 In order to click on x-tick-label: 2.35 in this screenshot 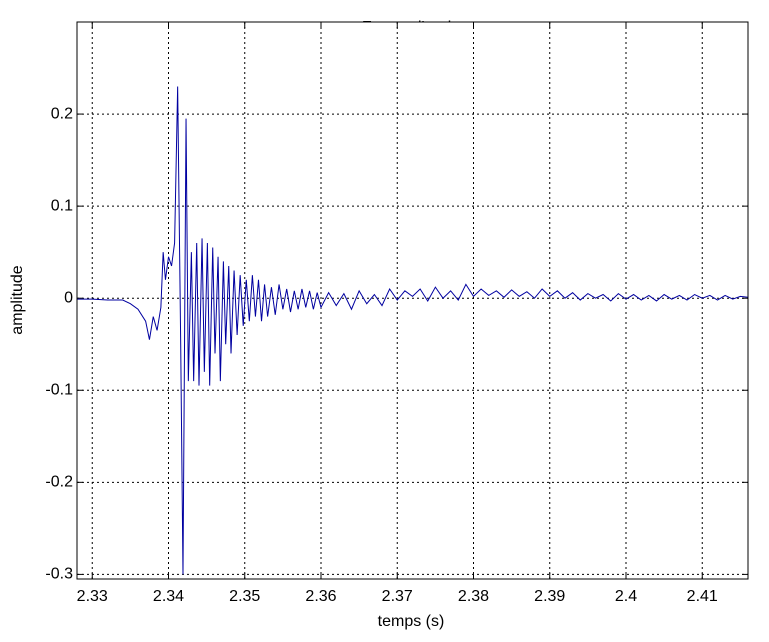, I will do `click(244, 596)`.